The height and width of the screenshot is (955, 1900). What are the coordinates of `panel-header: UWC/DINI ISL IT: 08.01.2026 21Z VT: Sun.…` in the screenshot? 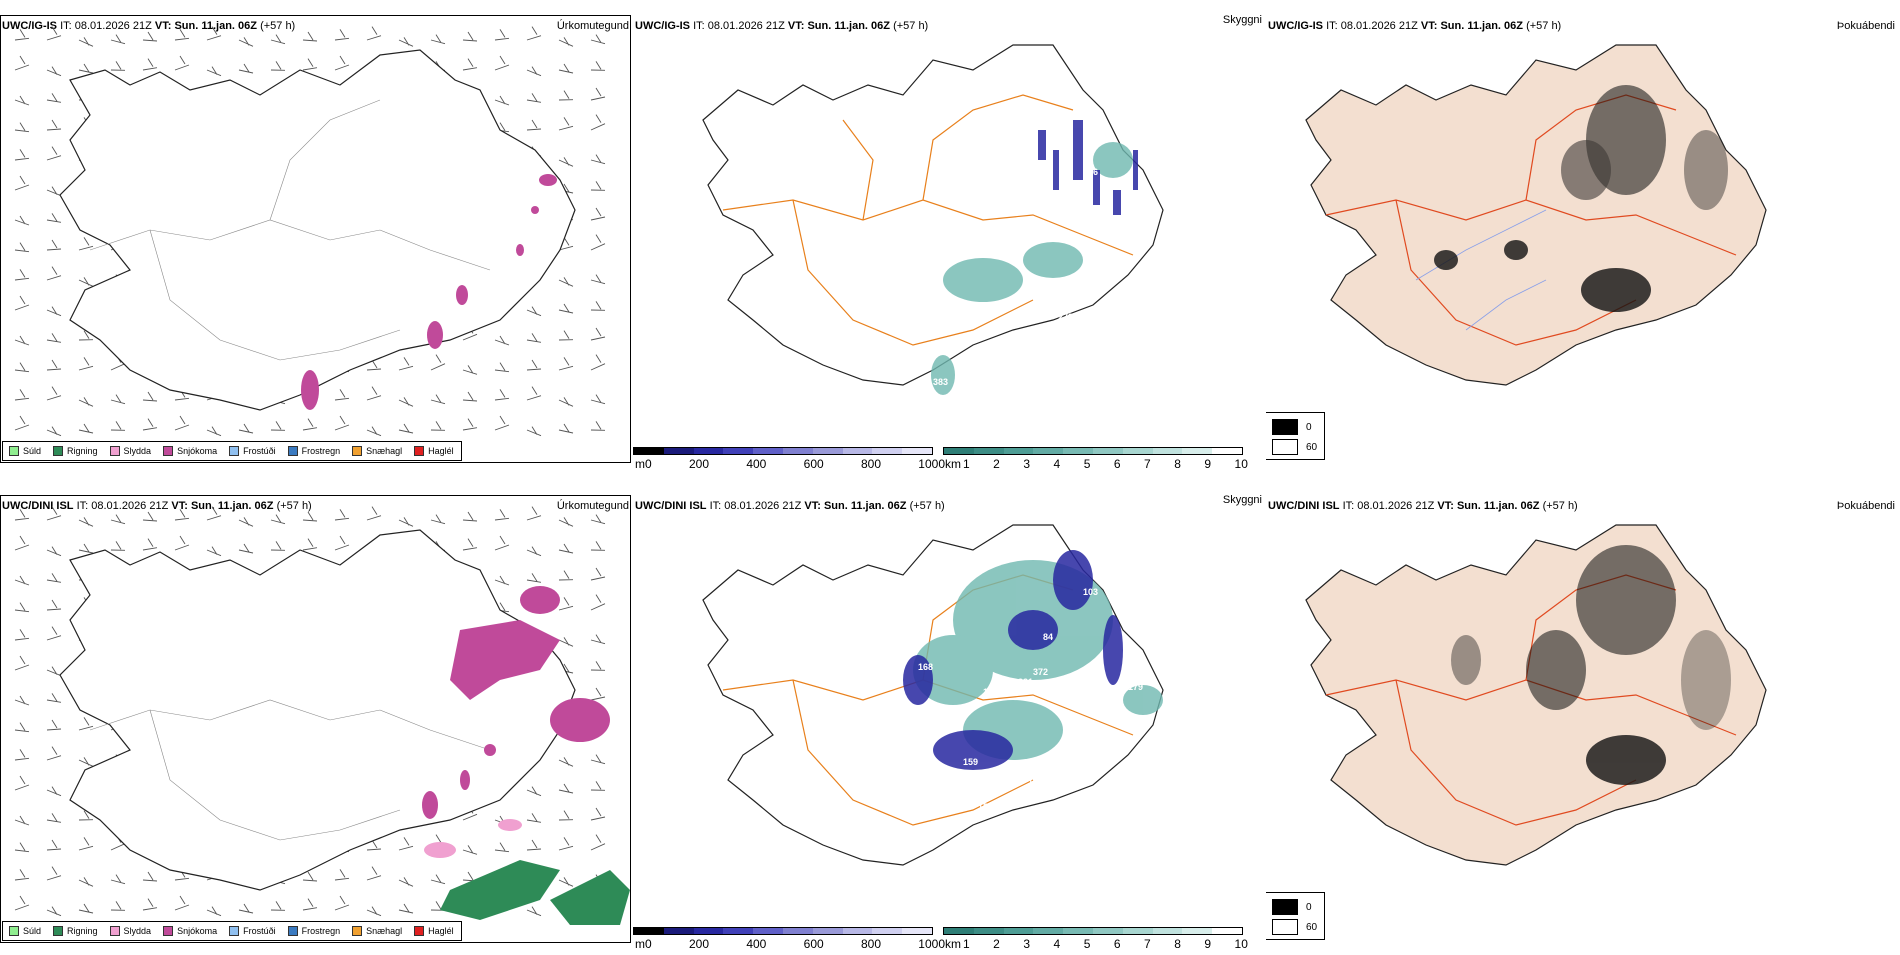 It's located at (790, 506).